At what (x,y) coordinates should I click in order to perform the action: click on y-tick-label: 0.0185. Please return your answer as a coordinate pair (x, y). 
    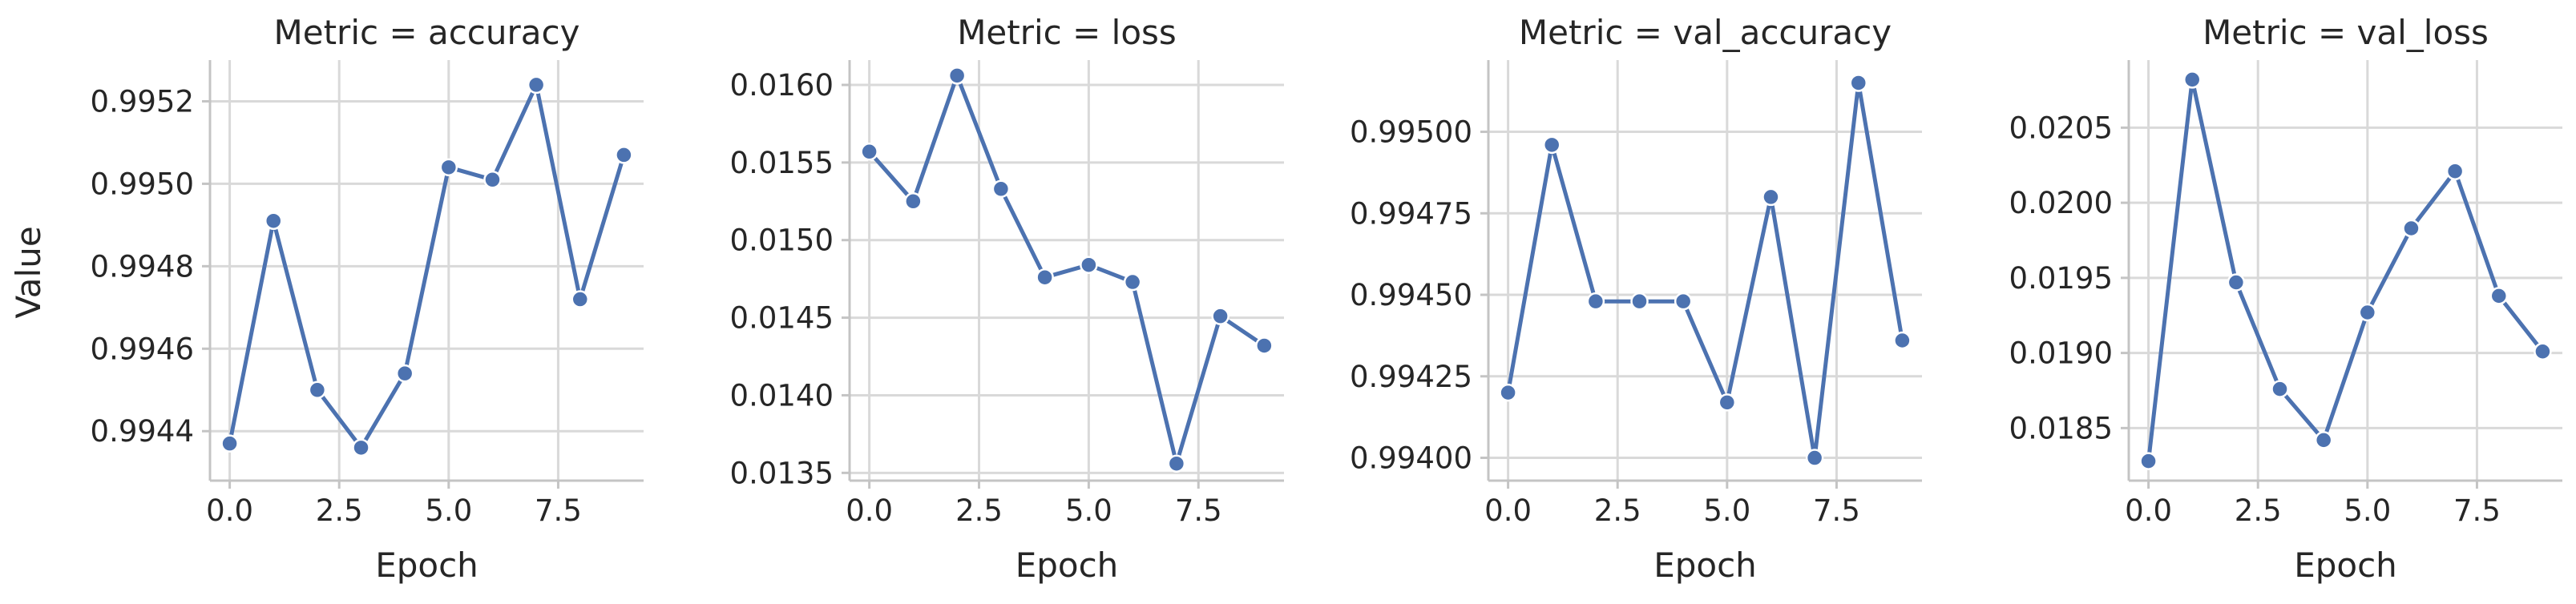
    Looking at the image, I should click on (2061, 428).